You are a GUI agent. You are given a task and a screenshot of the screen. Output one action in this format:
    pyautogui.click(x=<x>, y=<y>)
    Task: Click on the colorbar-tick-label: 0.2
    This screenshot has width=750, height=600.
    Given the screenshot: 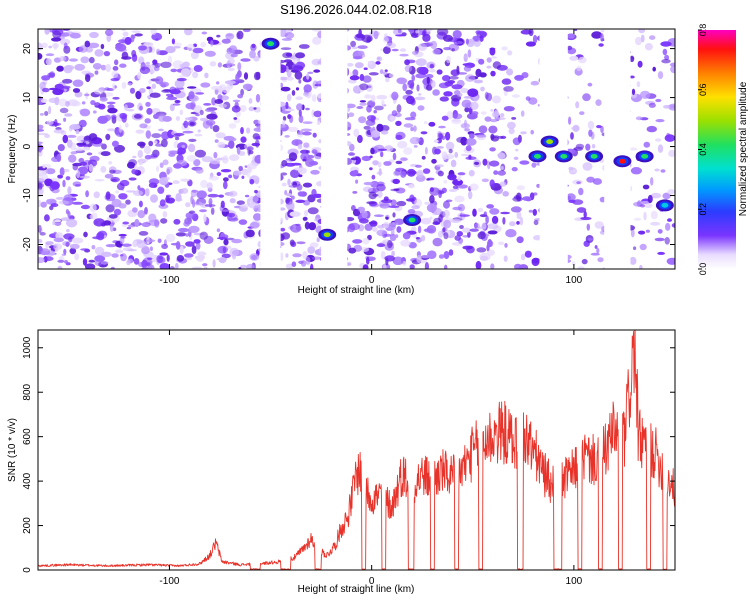 What is the action you would take?
    pyautogui.click(x=703, y=209)
    